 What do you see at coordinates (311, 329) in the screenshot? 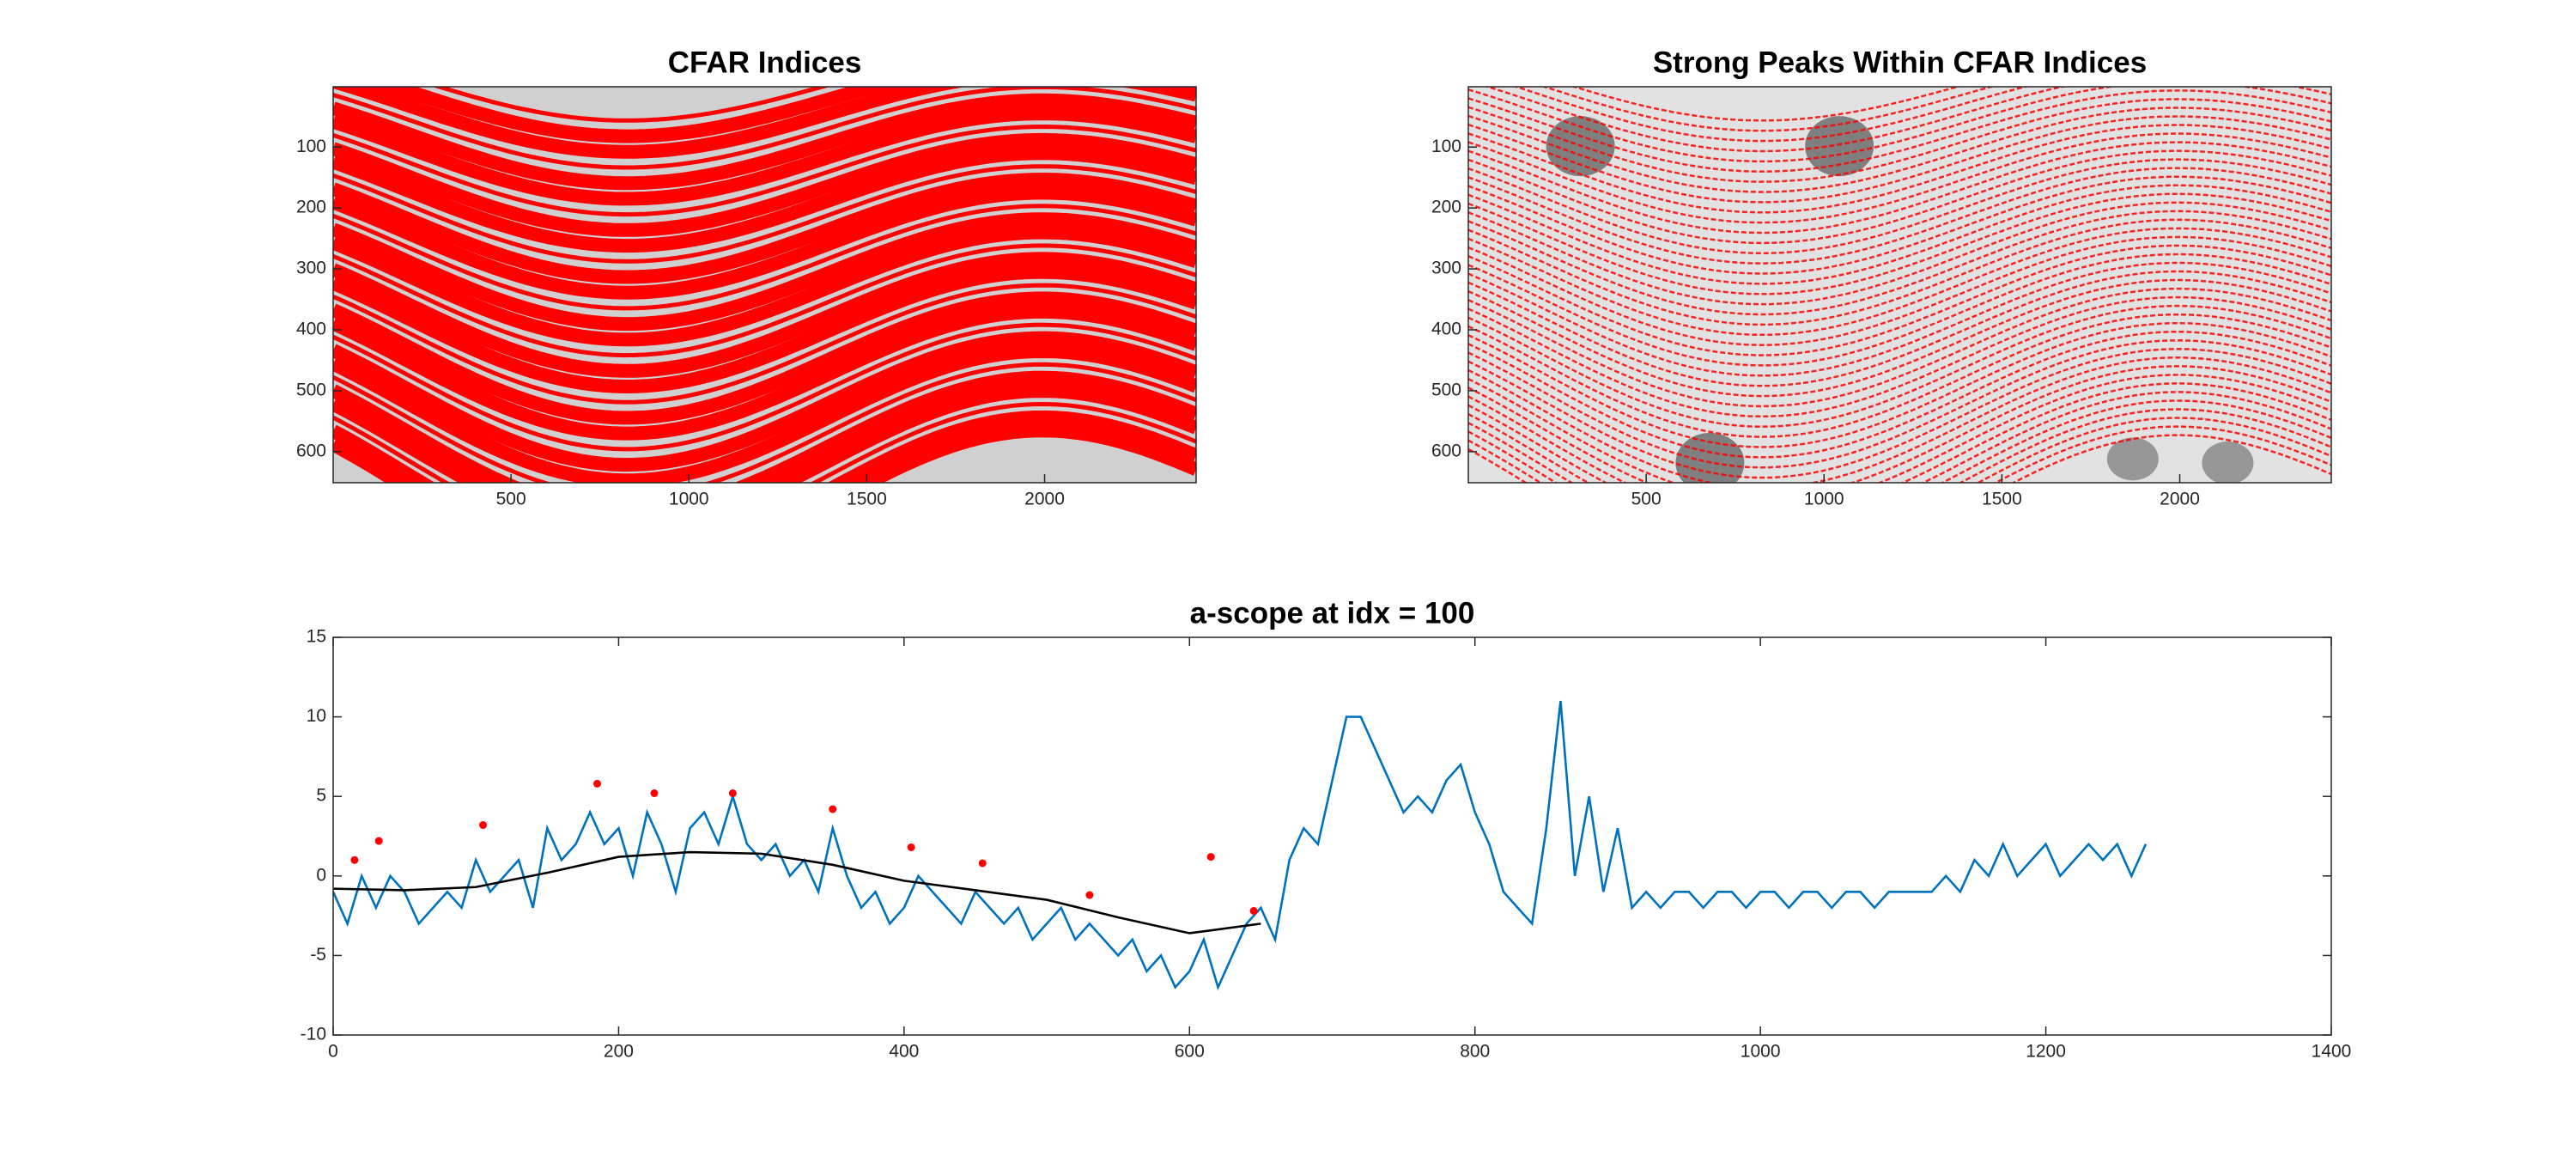
I see `y-tick-label: 400` at bounding box center [311, 329].